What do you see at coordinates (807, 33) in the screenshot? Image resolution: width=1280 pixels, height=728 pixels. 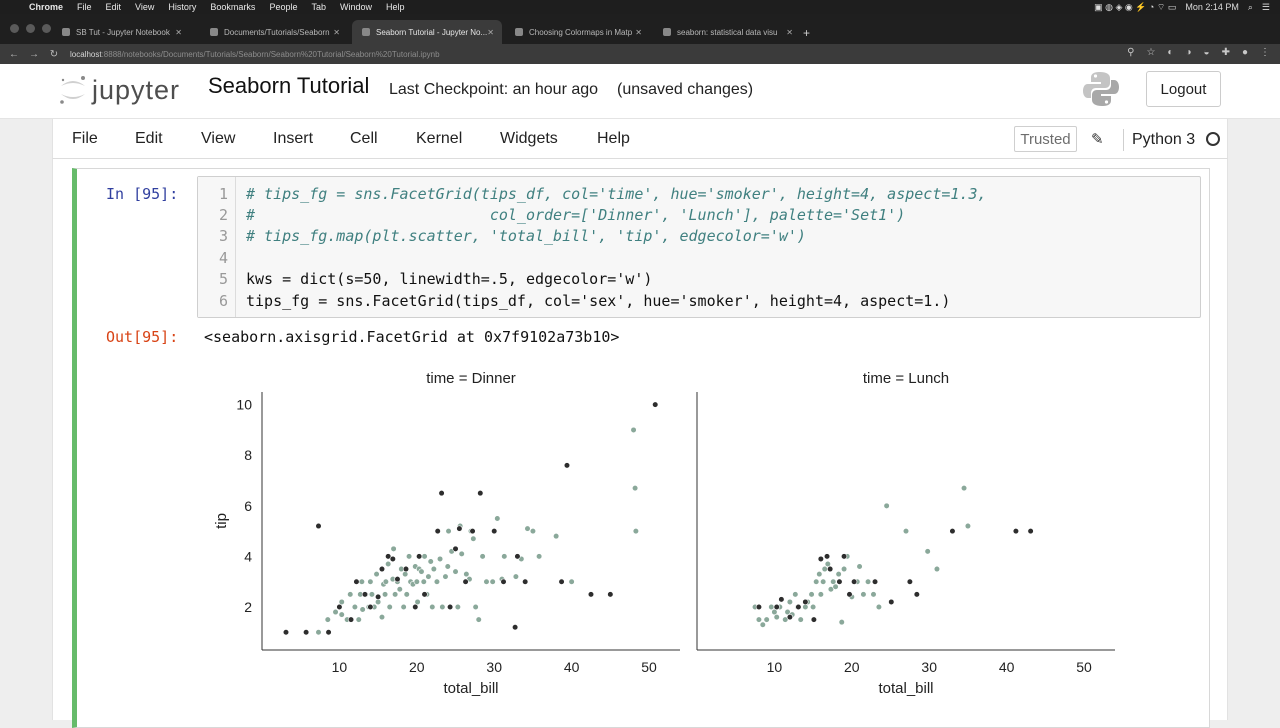 I see `new-tab-icon: +` at bounding box center [807, 33].